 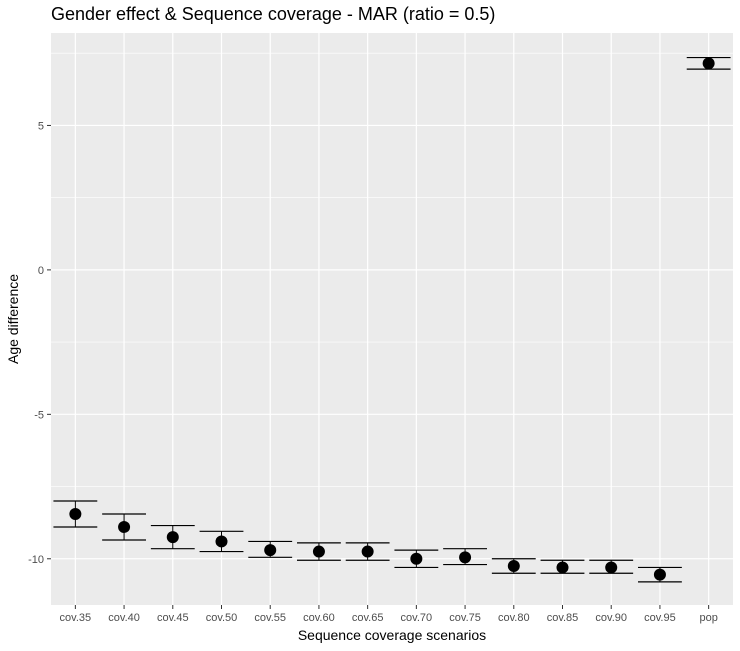 I want to click on x-tick-label: pop, so click(x=708, y=618).